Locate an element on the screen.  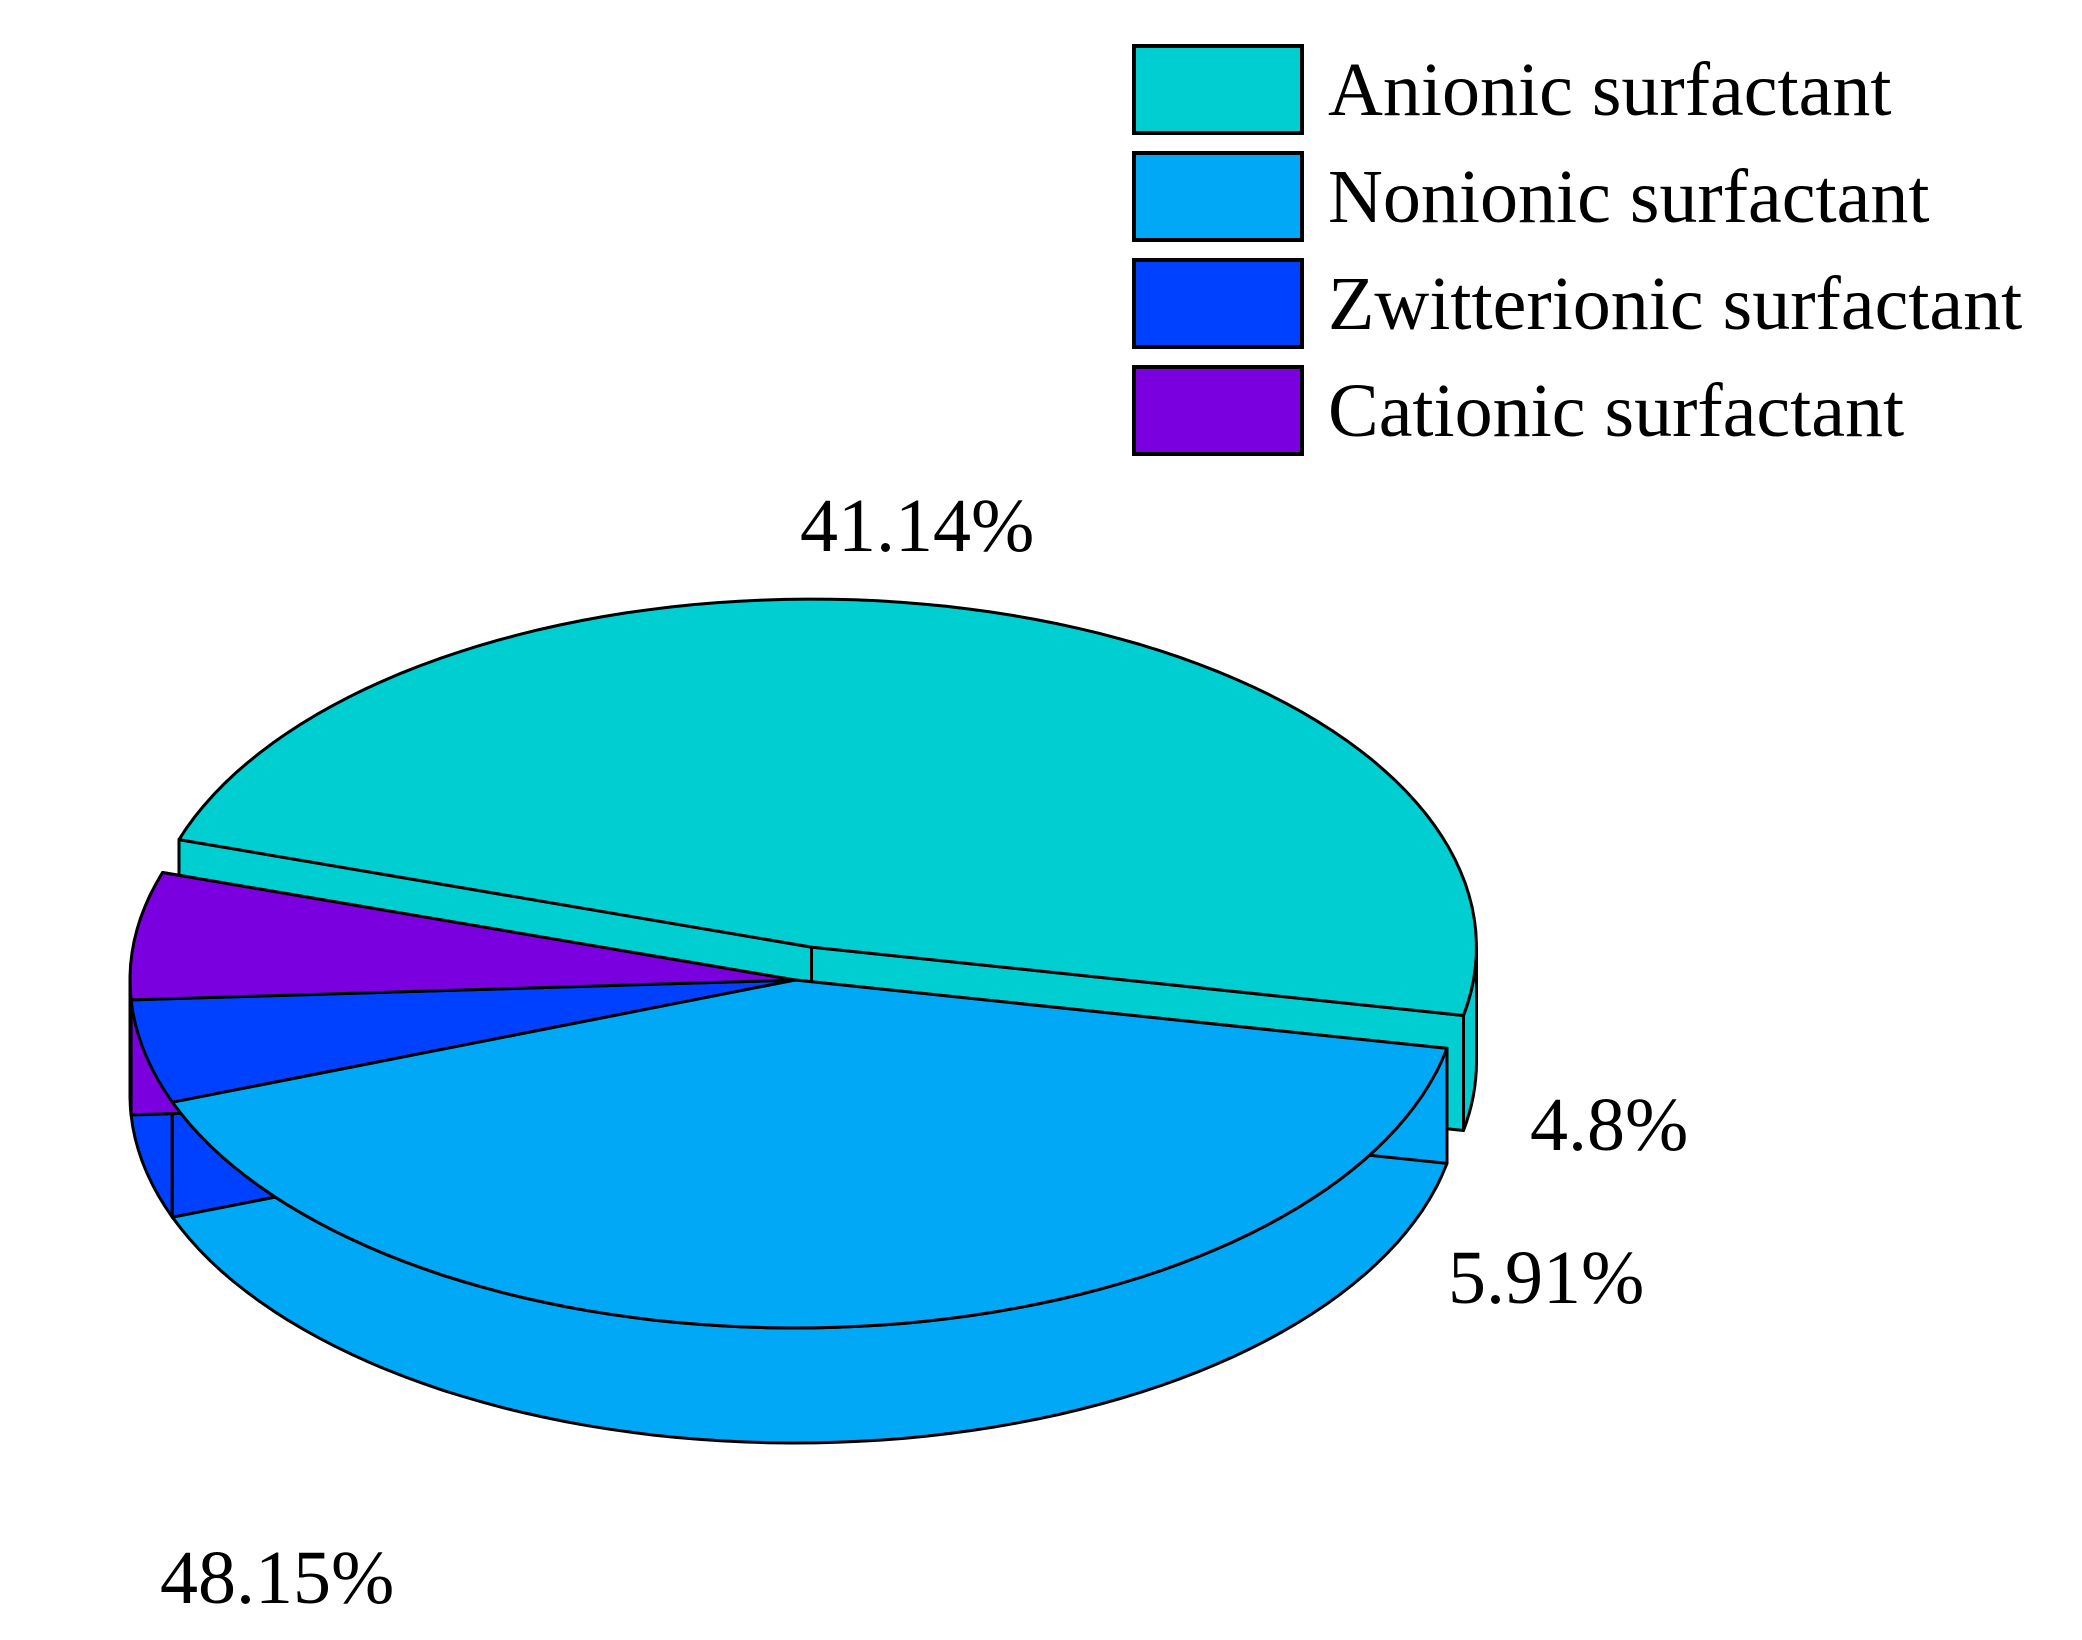
legend-label-nonionic: Nonionic surfactant is located at coordinates (1629, 196).